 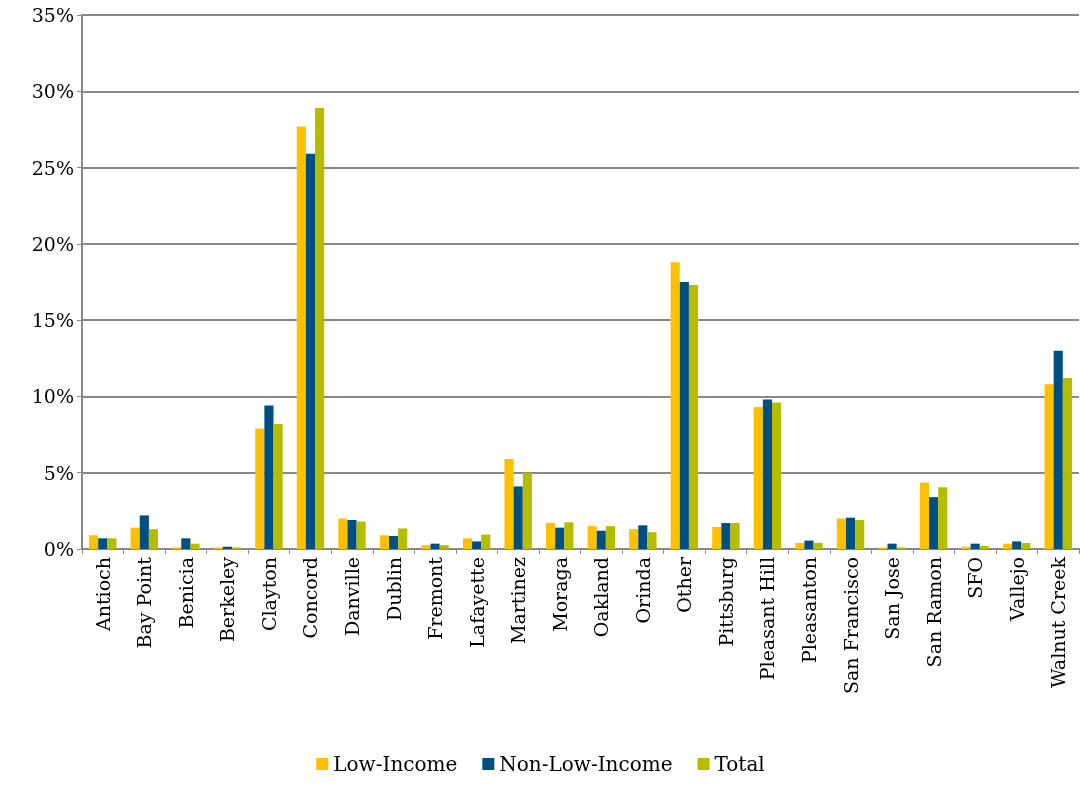 I want to click on y-tick-label: 0%, so click(x=58, y=549).